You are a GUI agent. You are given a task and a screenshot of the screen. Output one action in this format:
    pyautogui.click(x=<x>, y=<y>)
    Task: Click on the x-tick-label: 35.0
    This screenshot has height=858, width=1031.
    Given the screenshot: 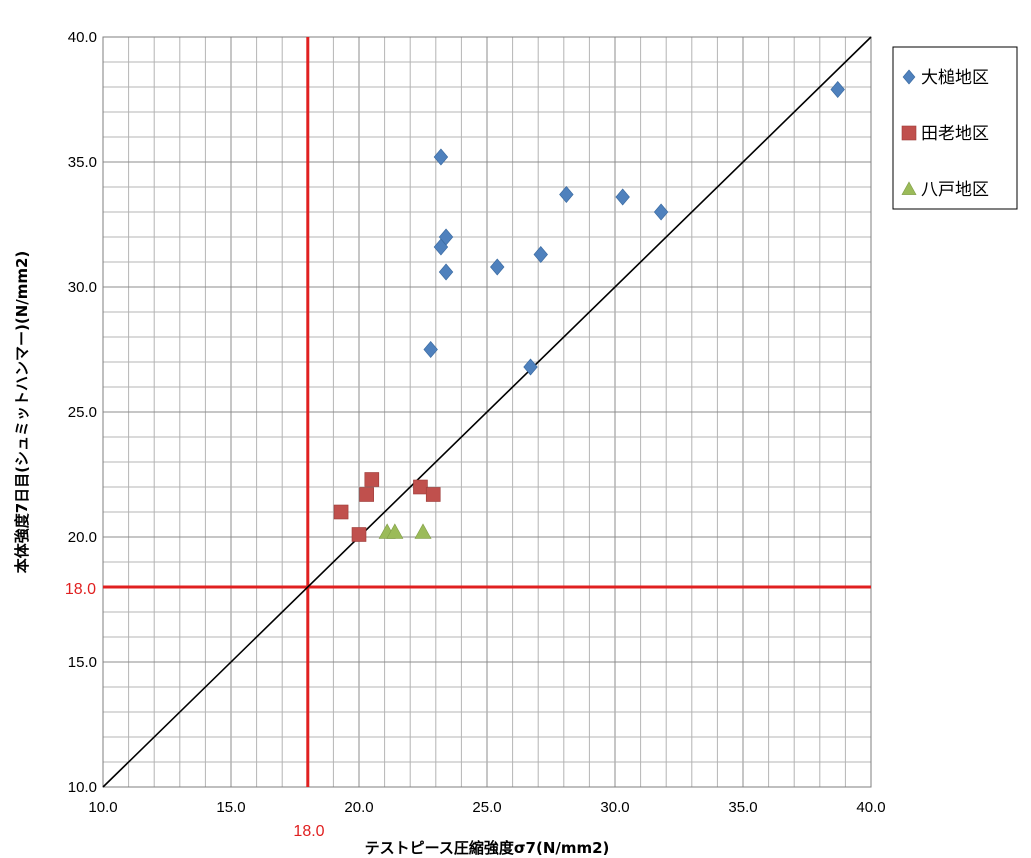 What is the action you would take?
    pyautogui.click(x=742, y=807)
    